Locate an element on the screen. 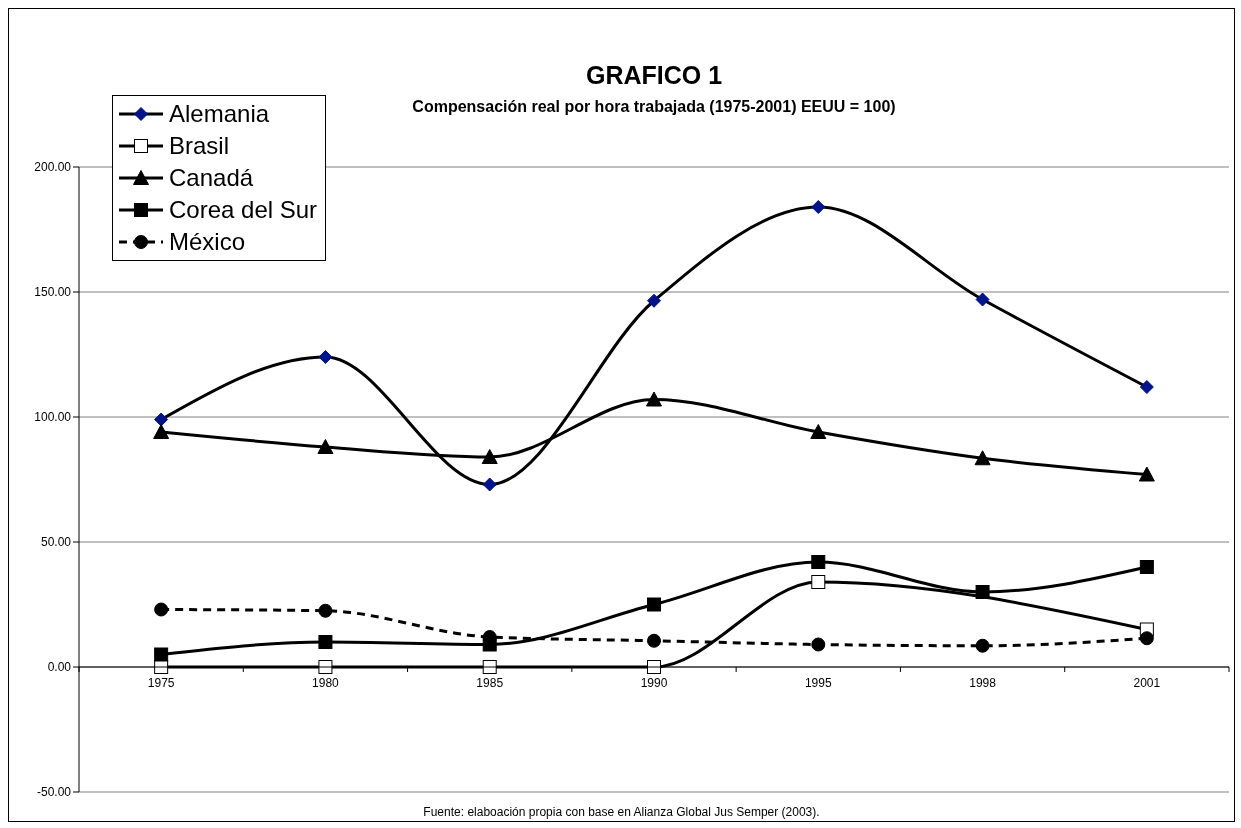 This screenshot has height=828, width=1241. x-tick-label: 2001 is located at coordinates (1147, 683).